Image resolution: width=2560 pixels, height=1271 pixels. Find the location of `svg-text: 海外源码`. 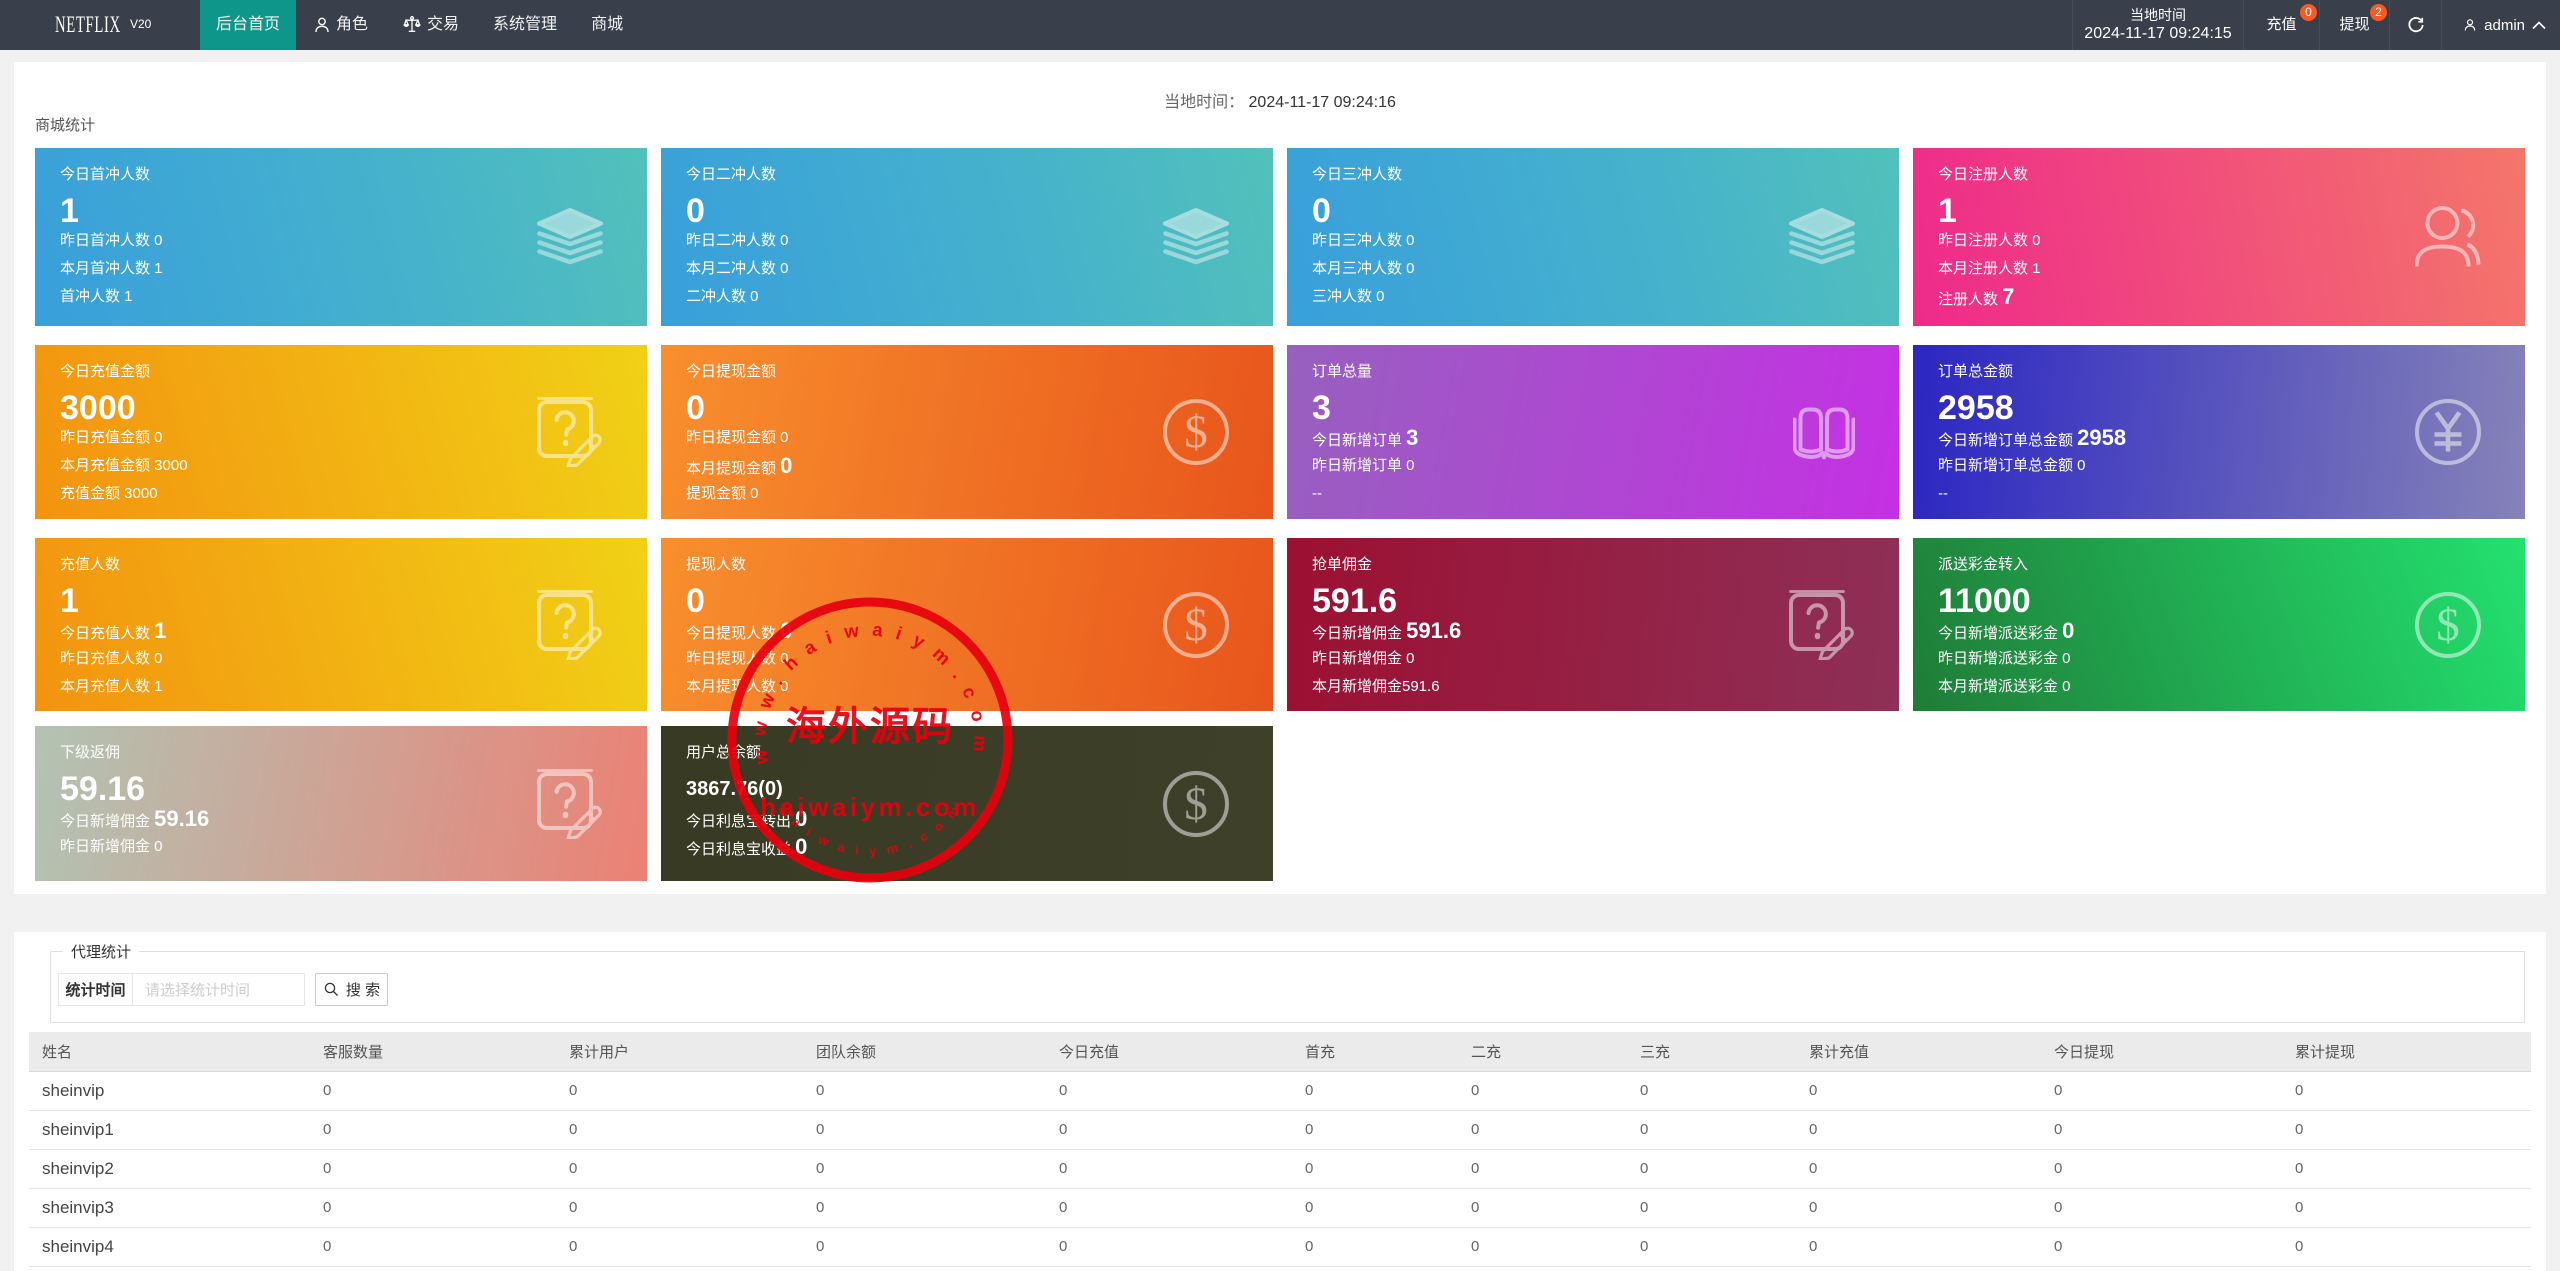

svg-text: 海外源码 is located at coordinates (870, 727).